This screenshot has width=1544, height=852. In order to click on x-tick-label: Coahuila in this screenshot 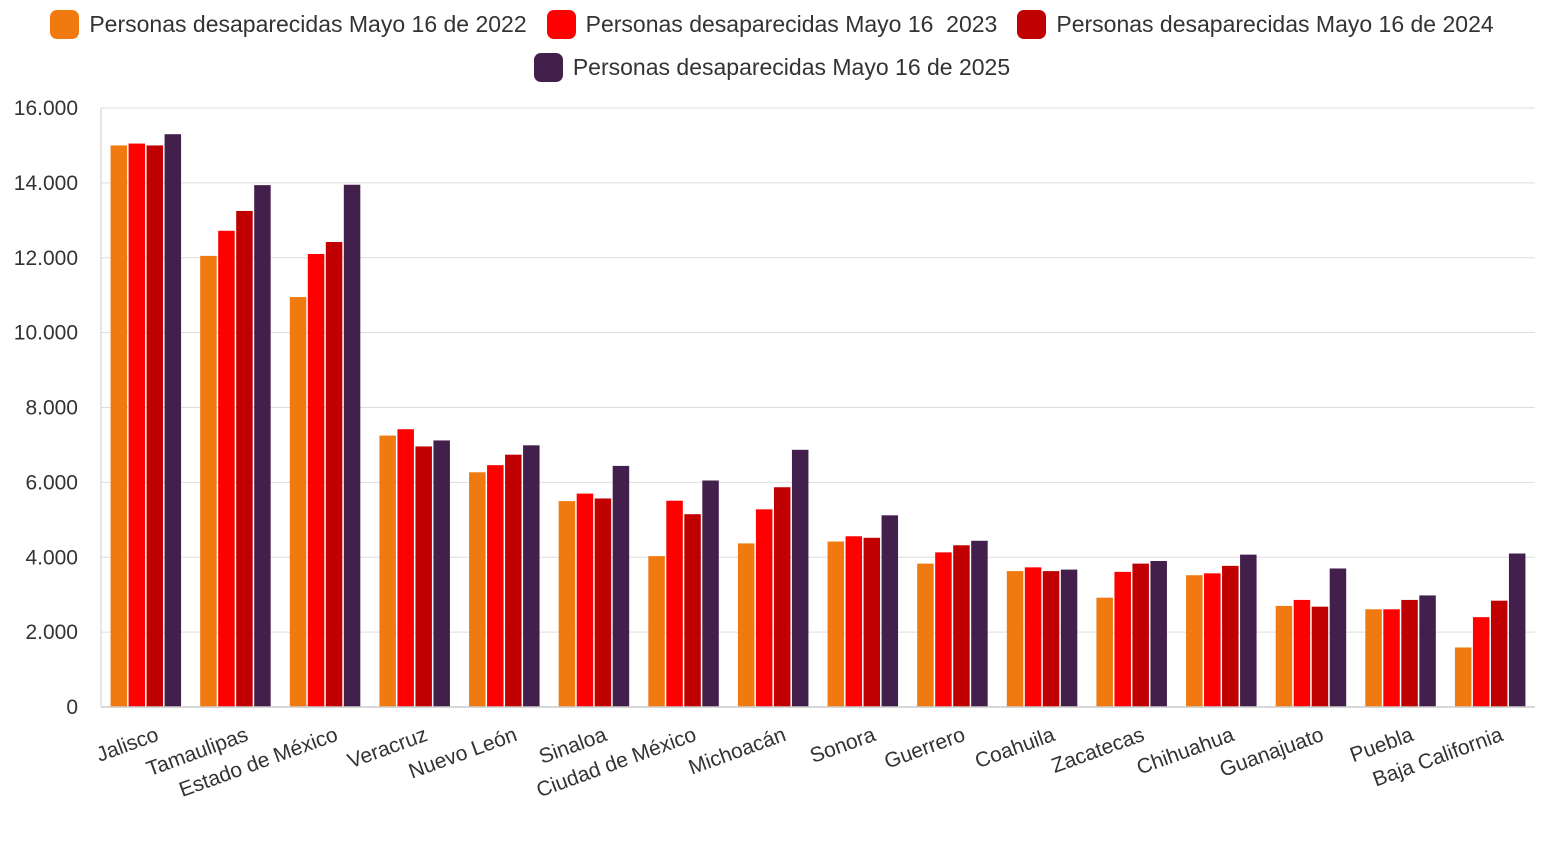, I will do `click(1015, 748)`.